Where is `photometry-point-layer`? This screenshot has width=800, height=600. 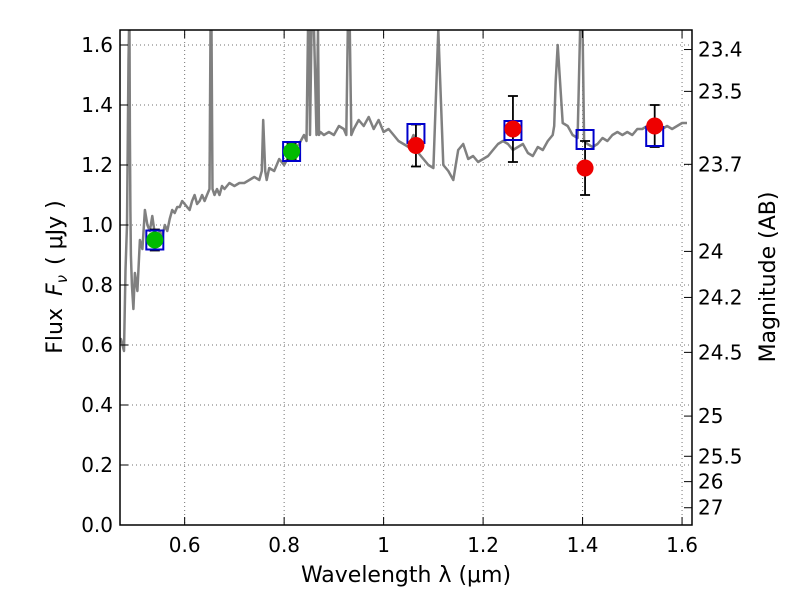
photometry-point-layer is located at coordinates (405, 183).